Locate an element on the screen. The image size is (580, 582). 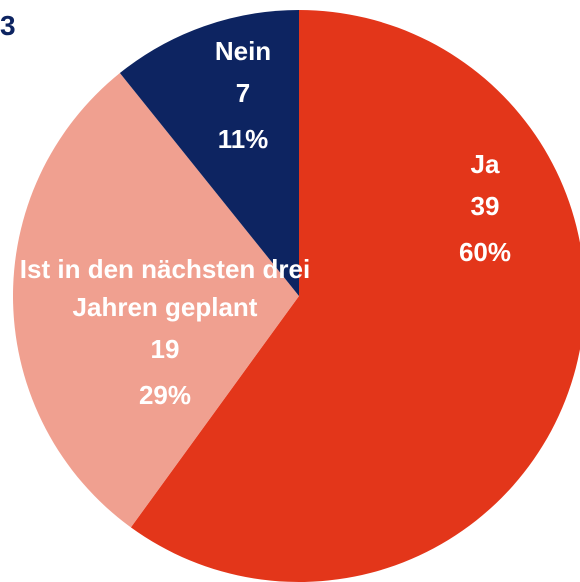
slice-name: Ist in den nächsten drei Jahren geplant is located at coordinates (165, 288).